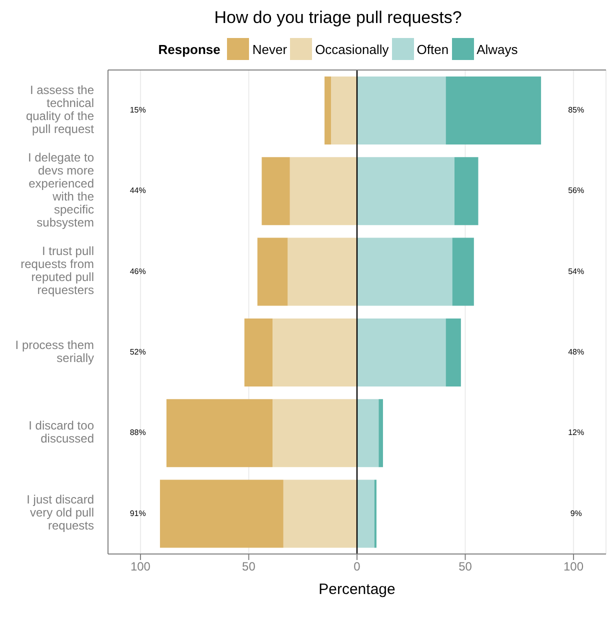 This screenshot has height=619, width=610. Describe the element at coordinates (61, 190) in the screenshot. I see `y-tick-label: I delegate to devs more experienced with the specific subsystem` at that location.